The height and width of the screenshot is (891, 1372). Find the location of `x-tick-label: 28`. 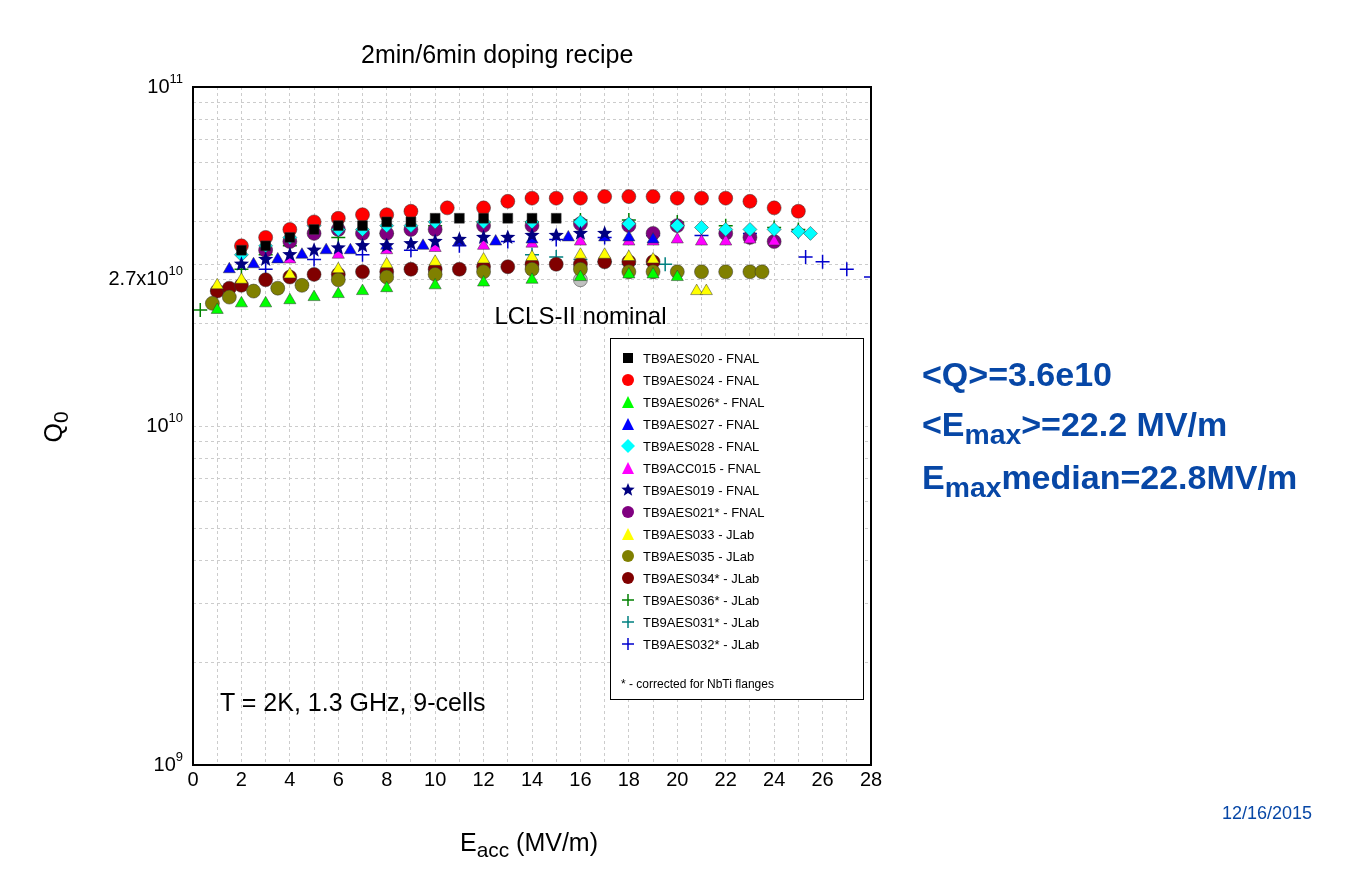

x-tick-label: 28 is located at coordinates (871, 778).